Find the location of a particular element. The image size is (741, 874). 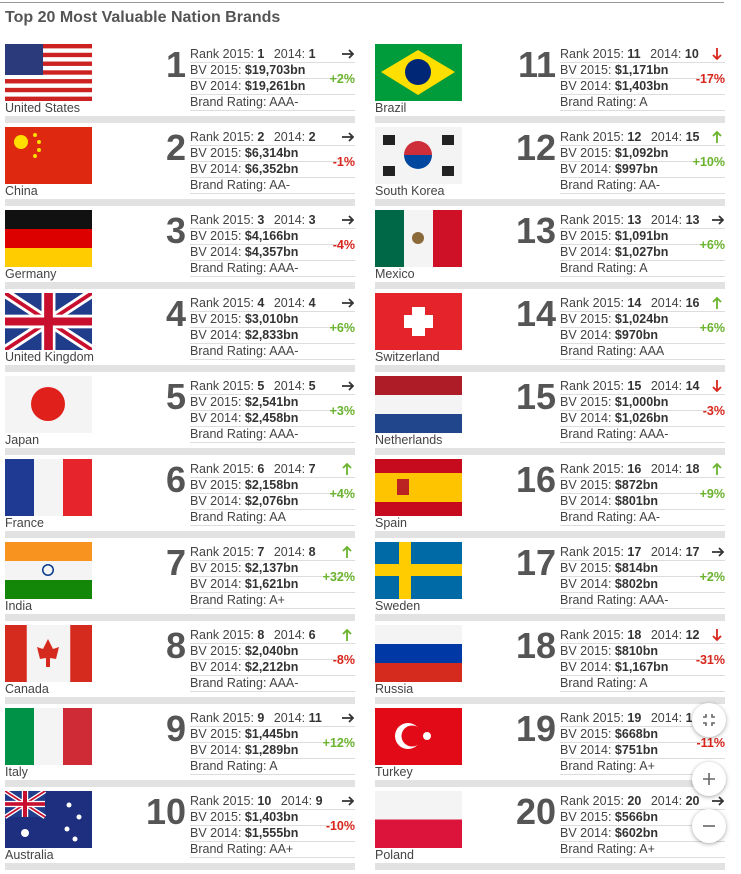

info-line: BV 2014: $2,458bn is located at coordinates (272, 419).